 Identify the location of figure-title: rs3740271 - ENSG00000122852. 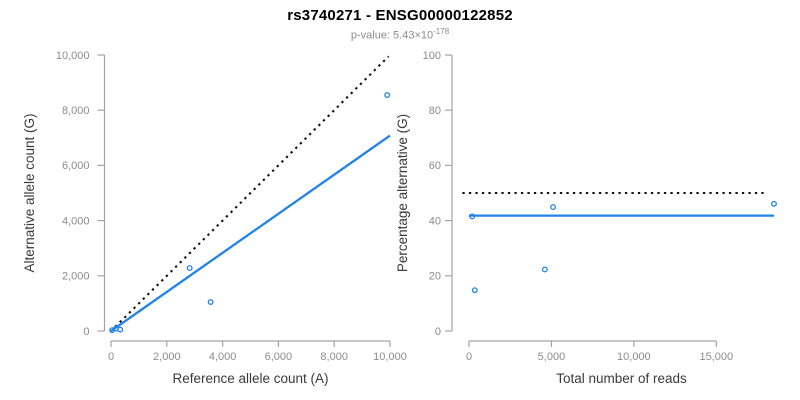
(400, 15).